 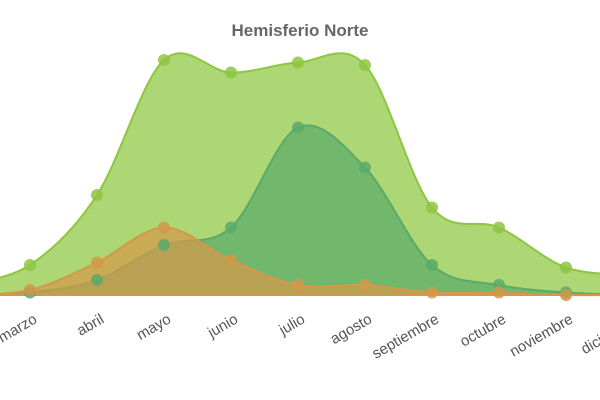 I want to click on x-tick-label: marzo, so click(x=20, y=329).